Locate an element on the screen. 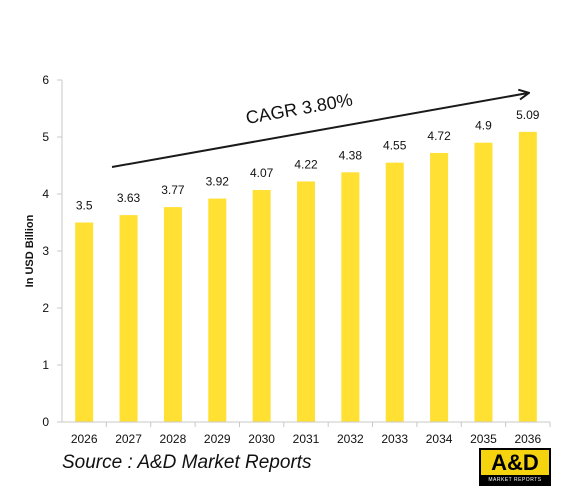  cagr-arrow is located at coordinates (319, 130).